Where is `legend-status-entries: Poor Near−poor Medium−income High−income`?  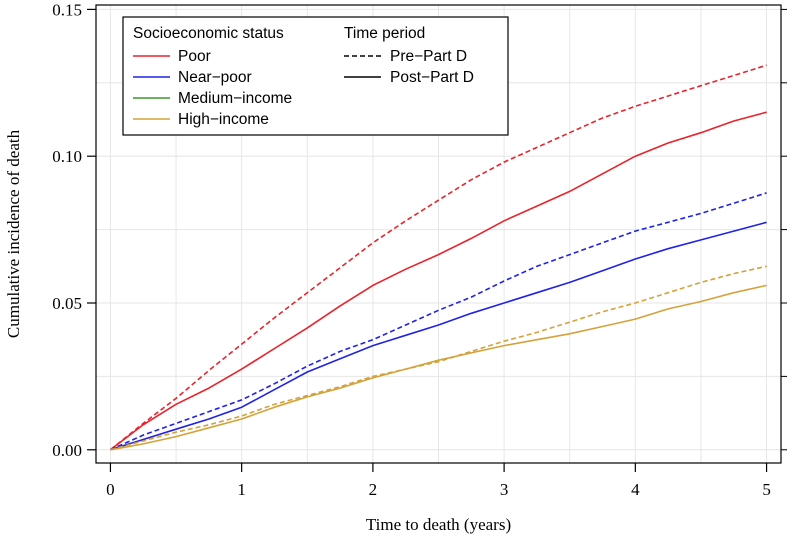 legend-status-entries: Poor Near−poor Medium−income High−income is located at coordinates (212, 88).